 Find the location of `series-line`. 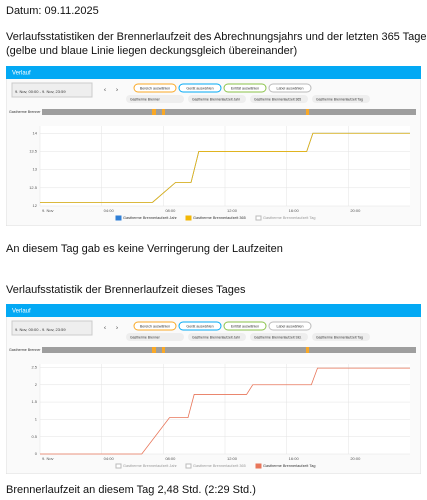

series-line is located at coordinates (225, 167).